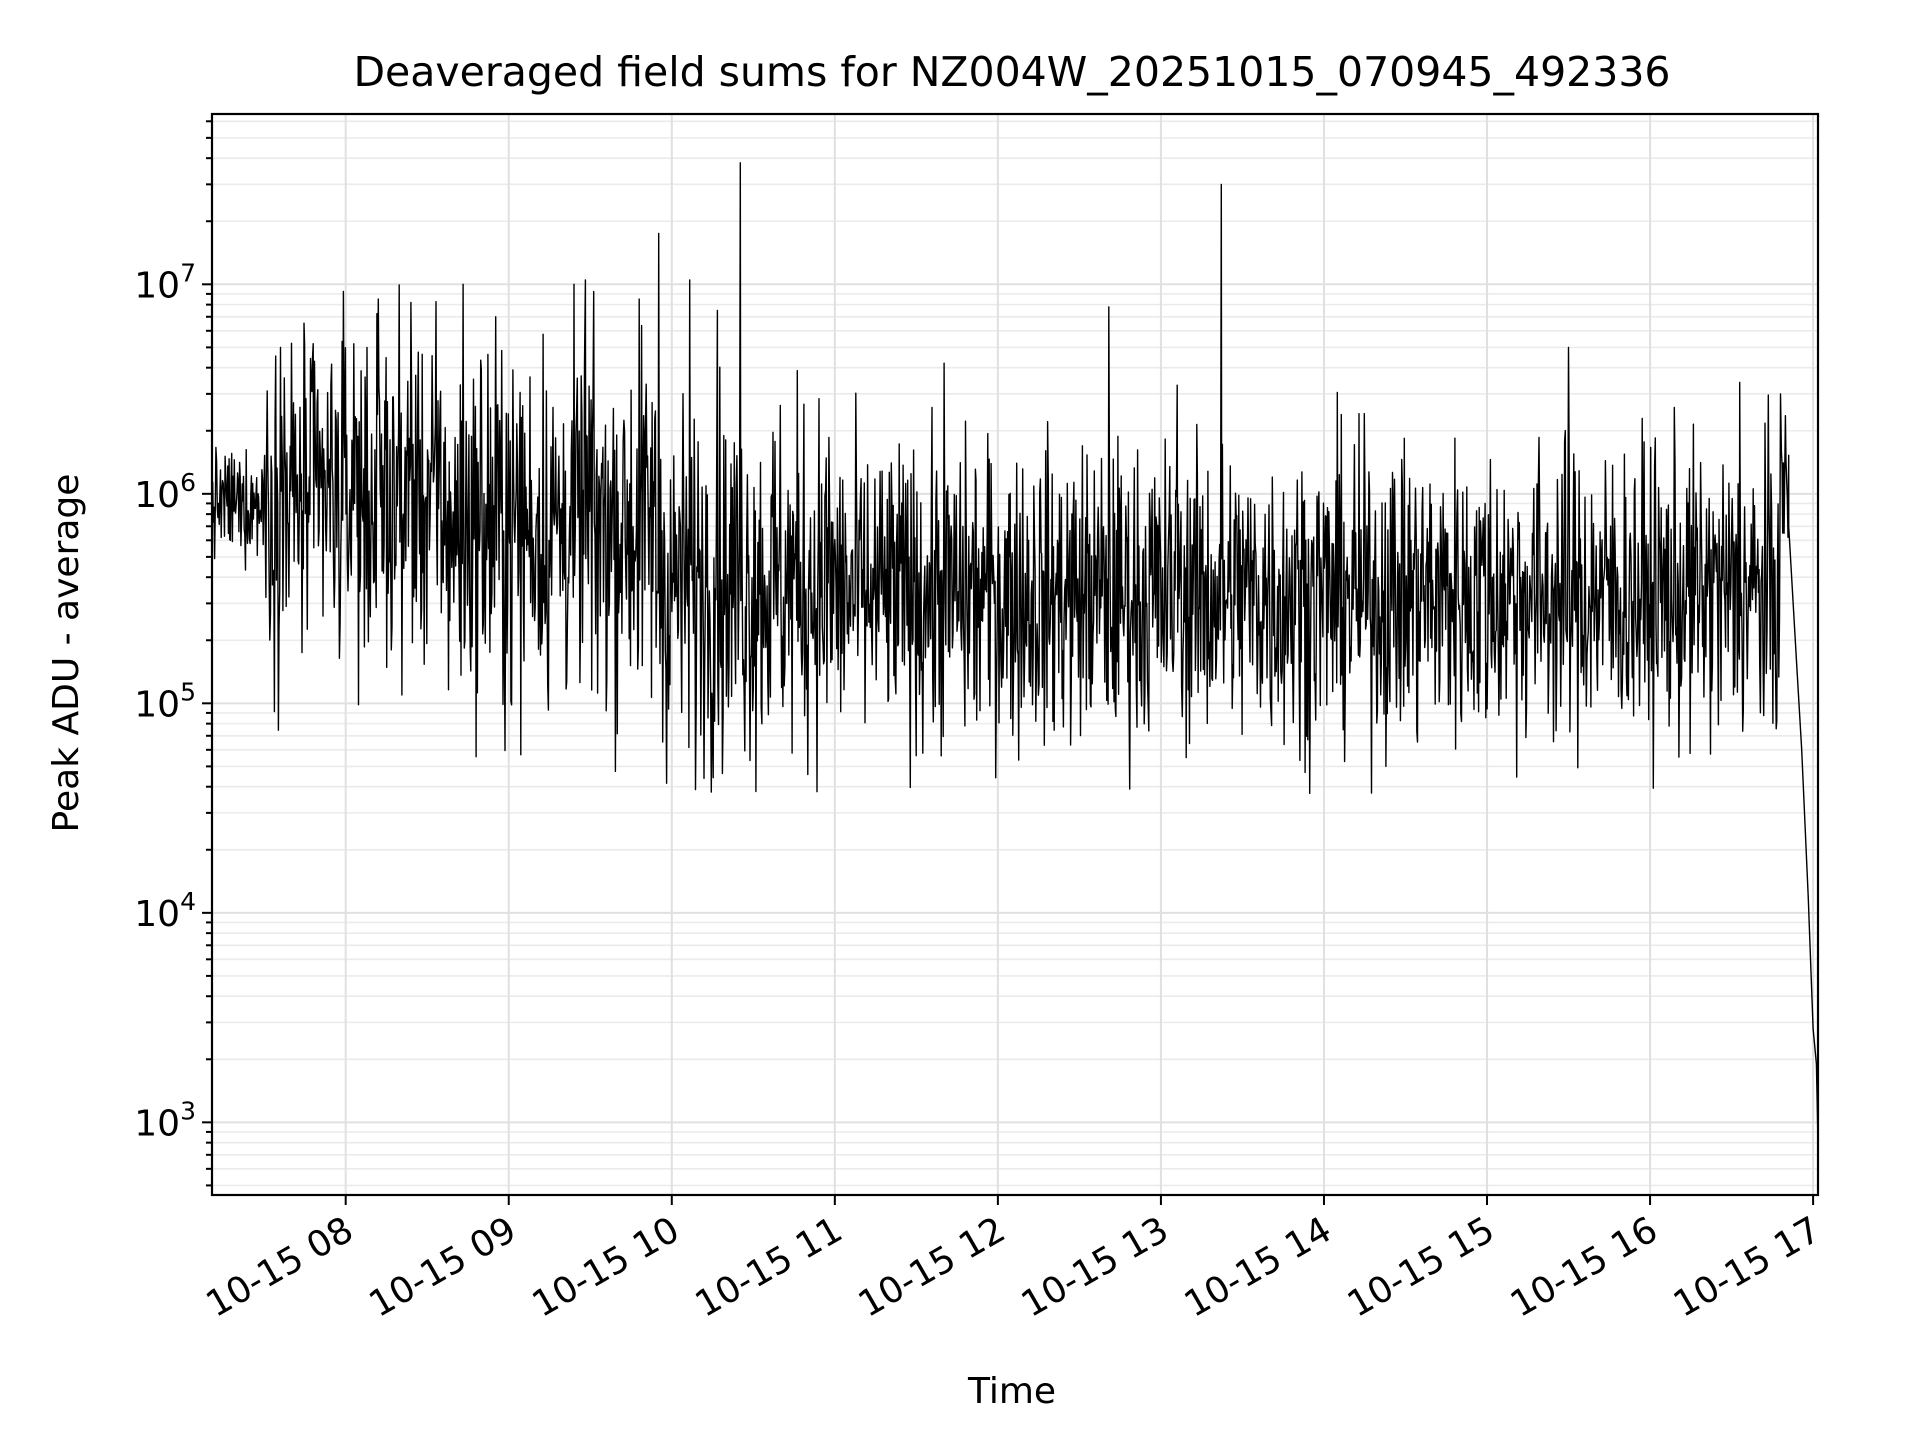 The image size is (1920, 1440). What do you see at coordinates (932, 1267) in the screenshot?
I see `x-tick-label: 10-15 12` at bounding box center [932, 1267].